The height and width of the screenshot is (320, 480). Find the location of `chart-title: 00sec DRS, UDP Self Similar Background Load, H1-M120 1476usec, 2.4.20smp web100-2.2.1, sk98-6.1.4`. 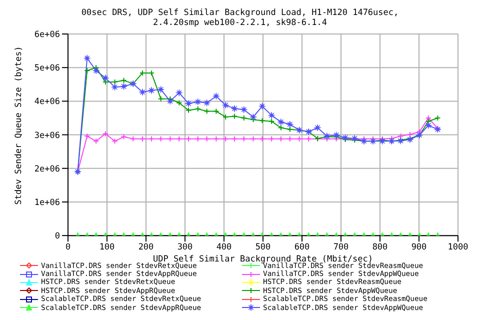

chart-title: 00sec DRS, UDP Self Similar Background Load, H1-M120 1476usec, 2.4.20smp web100-2.2.1, sk98-6.1.4 is located at coordinates (240, 18).